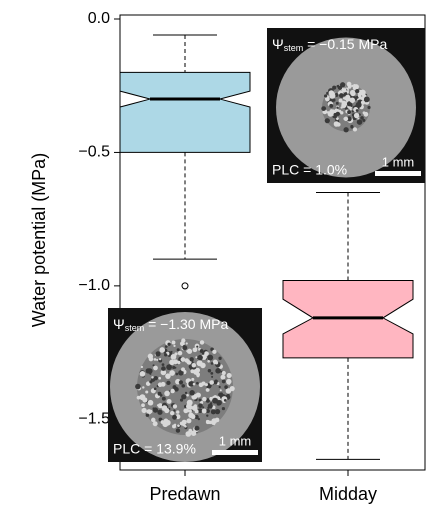 The width and height of the screenshot is (430, 507). I want to click on scale-bar-label: 1 mm, so click(398, 161).